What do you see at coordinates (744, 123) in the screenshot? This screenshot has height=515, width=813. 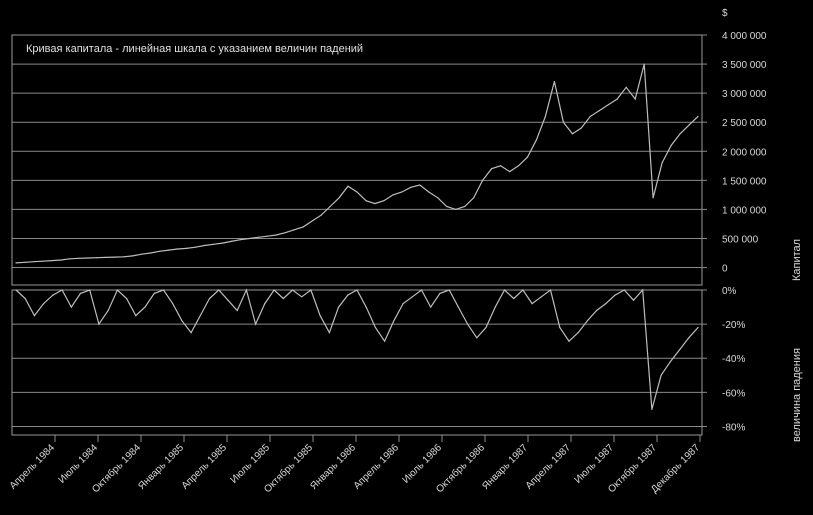 I see `top-y-tick-label: 2 500 000` at bounding box center [744, 123].